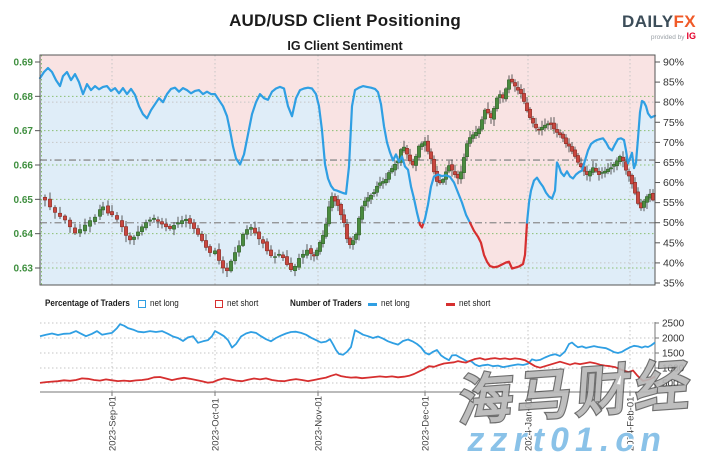 The height and width of the screenshot is (455, 702). I want to click on net-long-line-segment, so click(591, 161).